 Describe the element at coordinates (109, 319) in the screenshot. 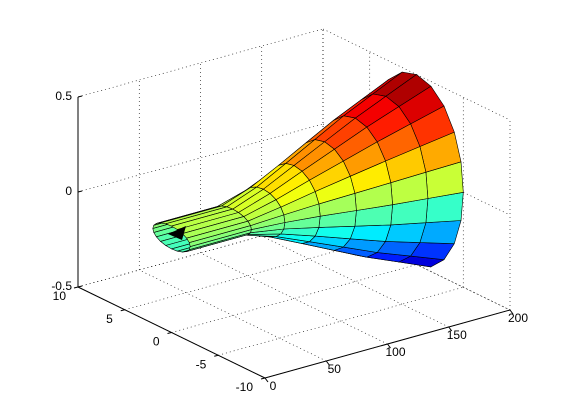

I see `y-tick-label: 5` at that location.